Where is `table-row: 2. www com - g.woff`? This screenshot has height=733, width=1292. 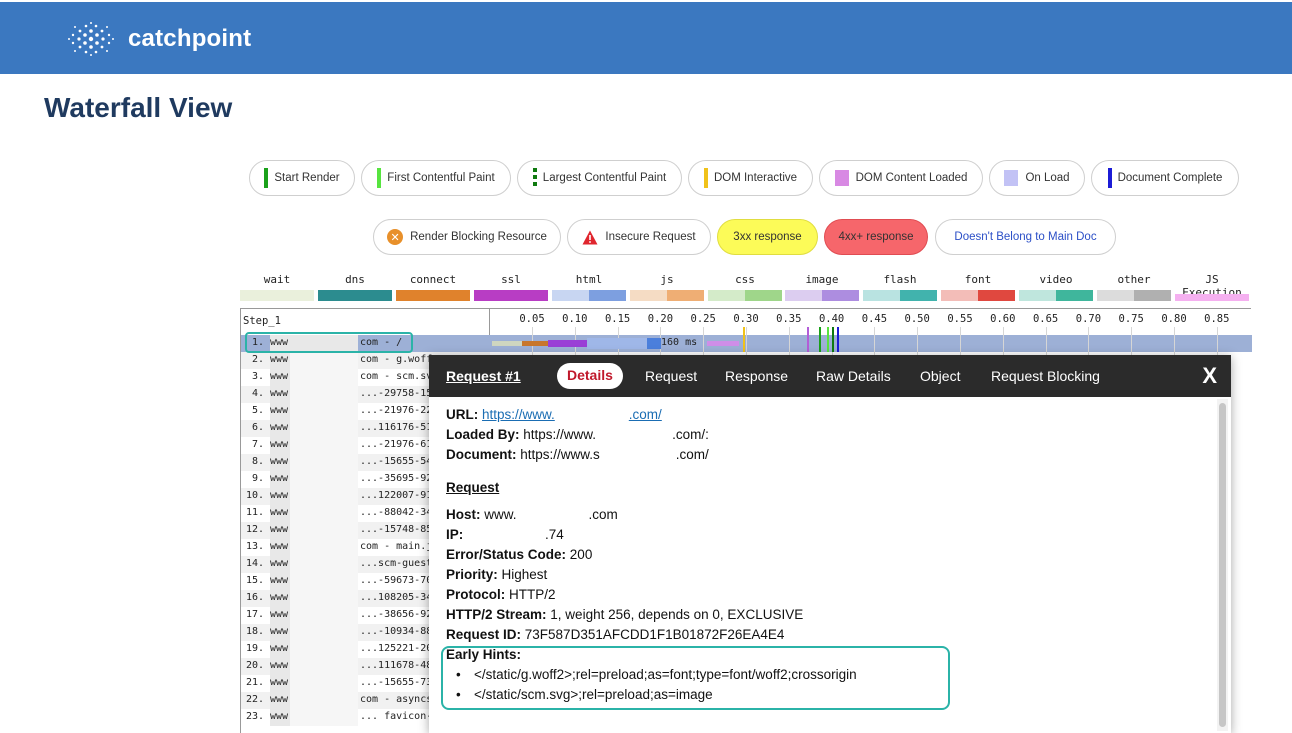 table-row: 2. www com - g.woff is located at coordinates (365, 360).